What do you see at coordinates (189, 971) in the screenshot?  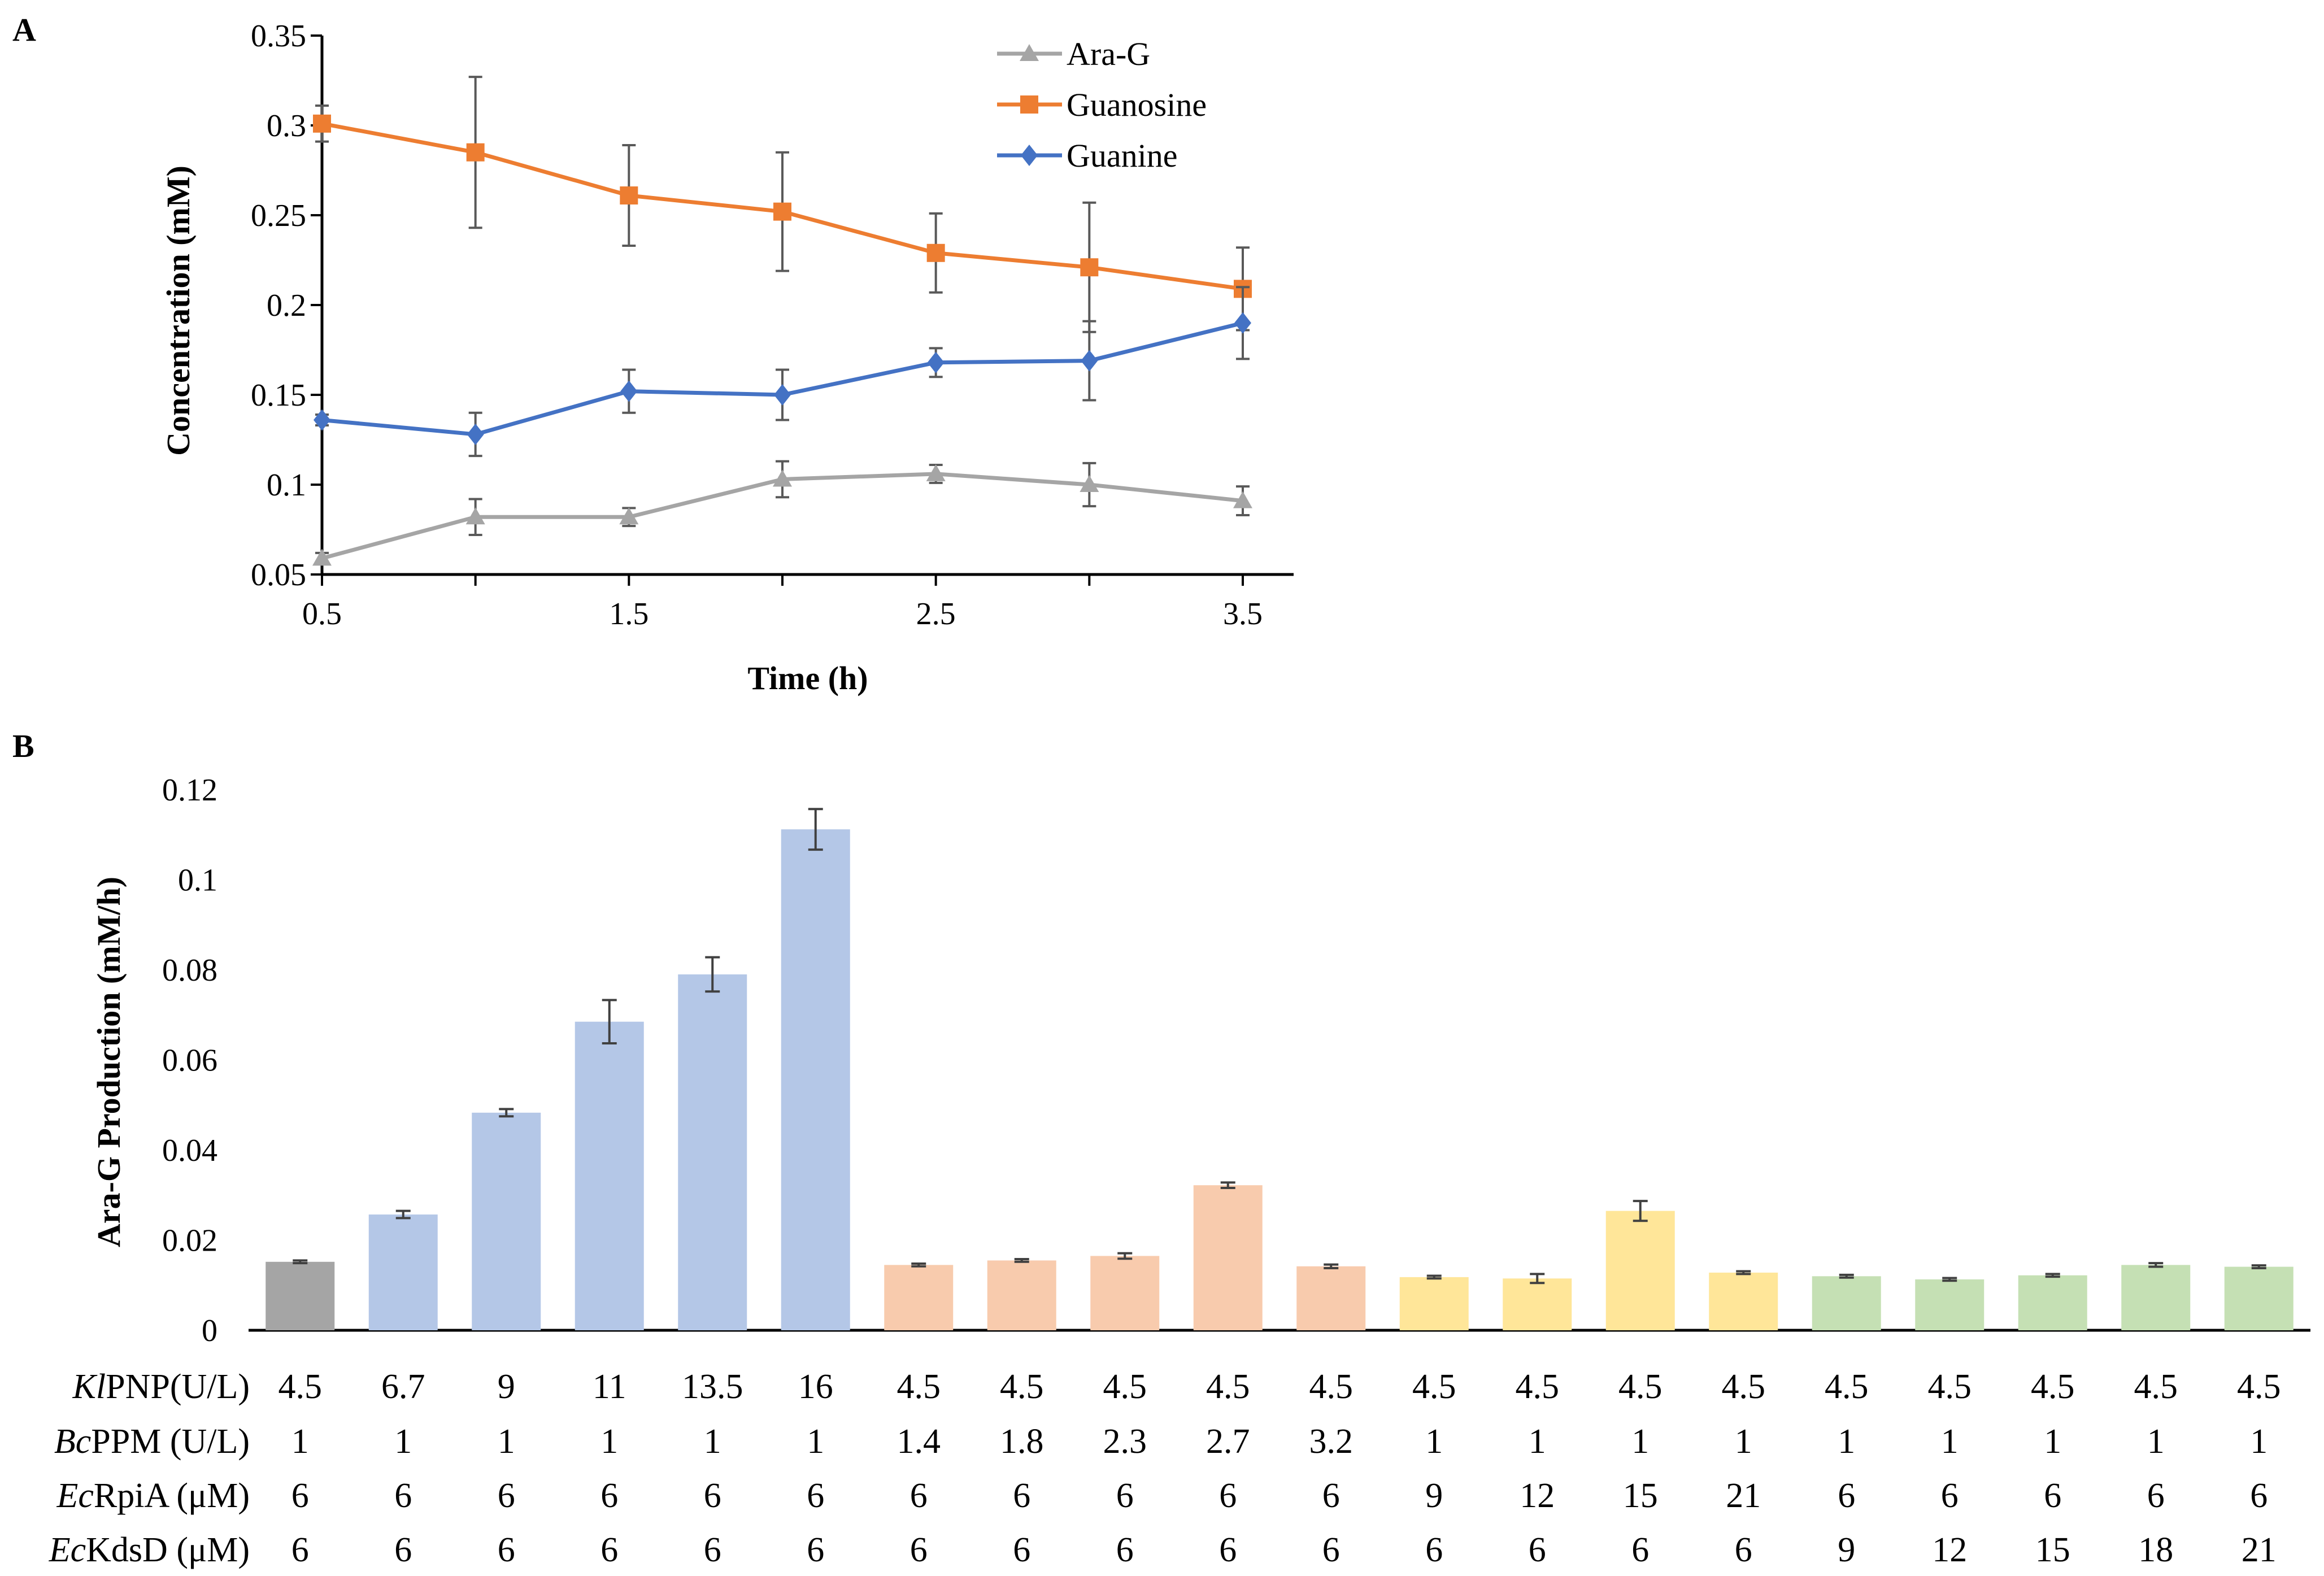 I see `panel-b-y-tick-label: 0.08` at bounding box center [189, 971].